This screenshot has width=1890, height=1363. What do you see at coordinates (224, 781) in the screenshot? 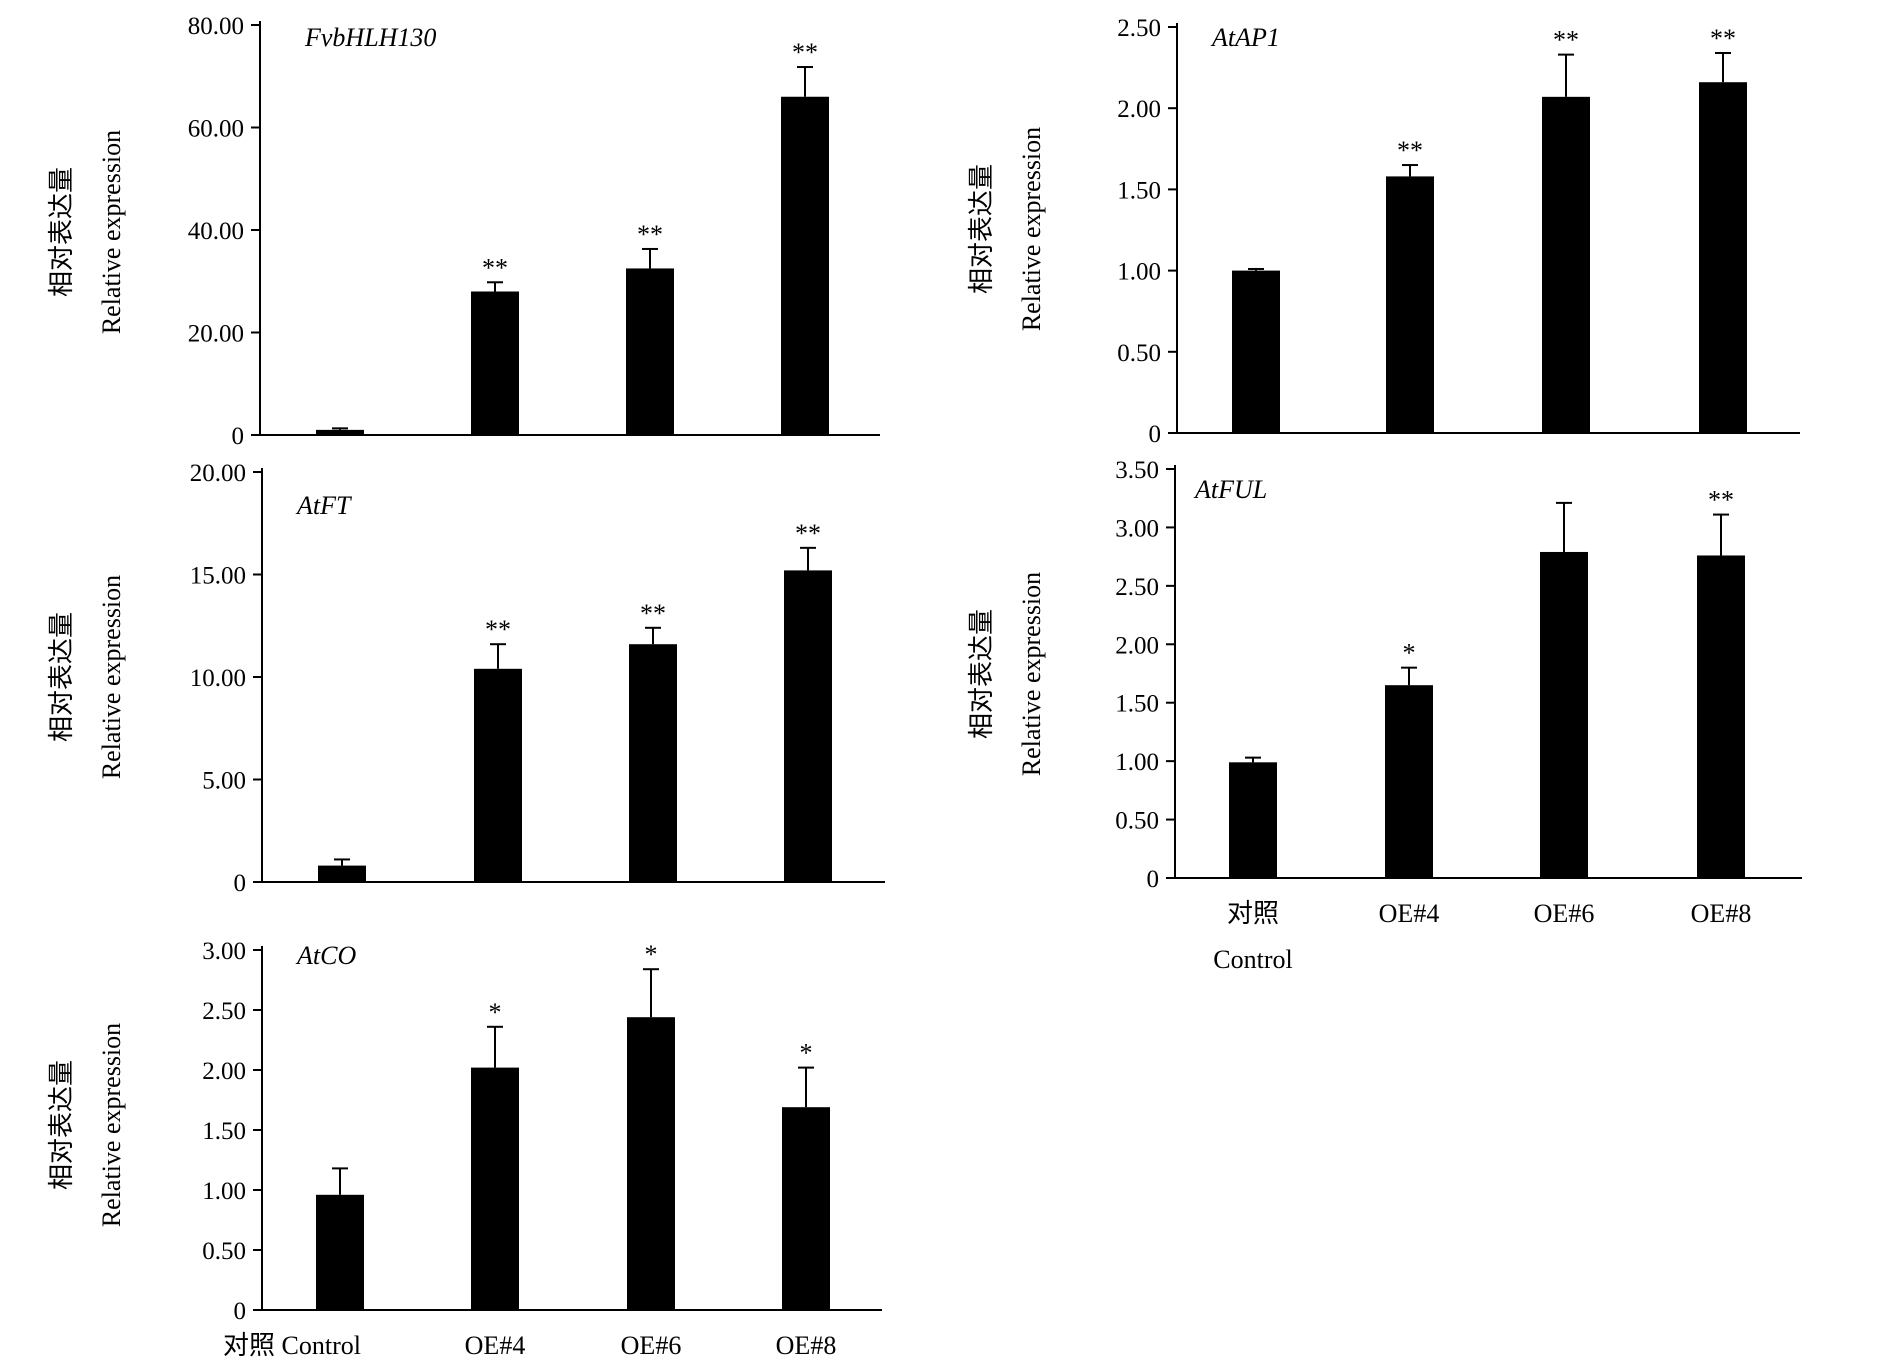
I see `y-tick-label: 5.00` at bounding box center [224, 781].